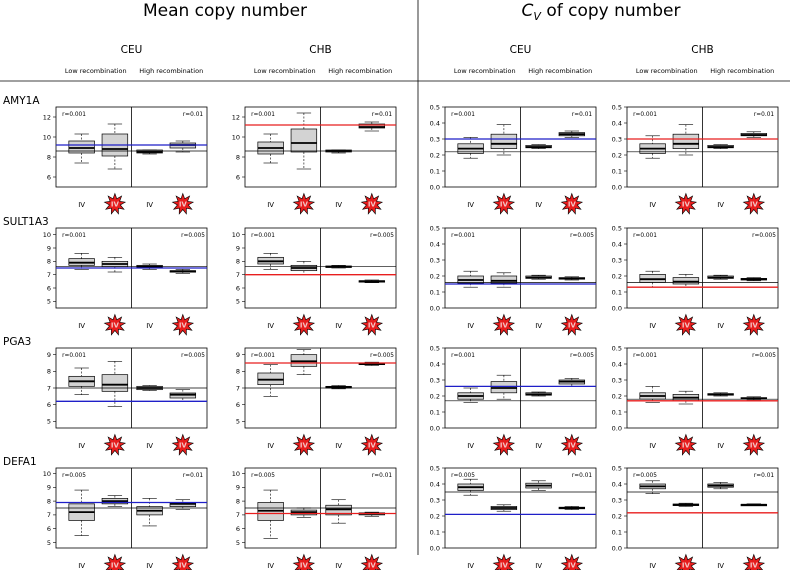  What do you see at coordinates (74, 476) in the screenshot?
I see `r-value-low: r=0.005` at bounding box center [74, 476].